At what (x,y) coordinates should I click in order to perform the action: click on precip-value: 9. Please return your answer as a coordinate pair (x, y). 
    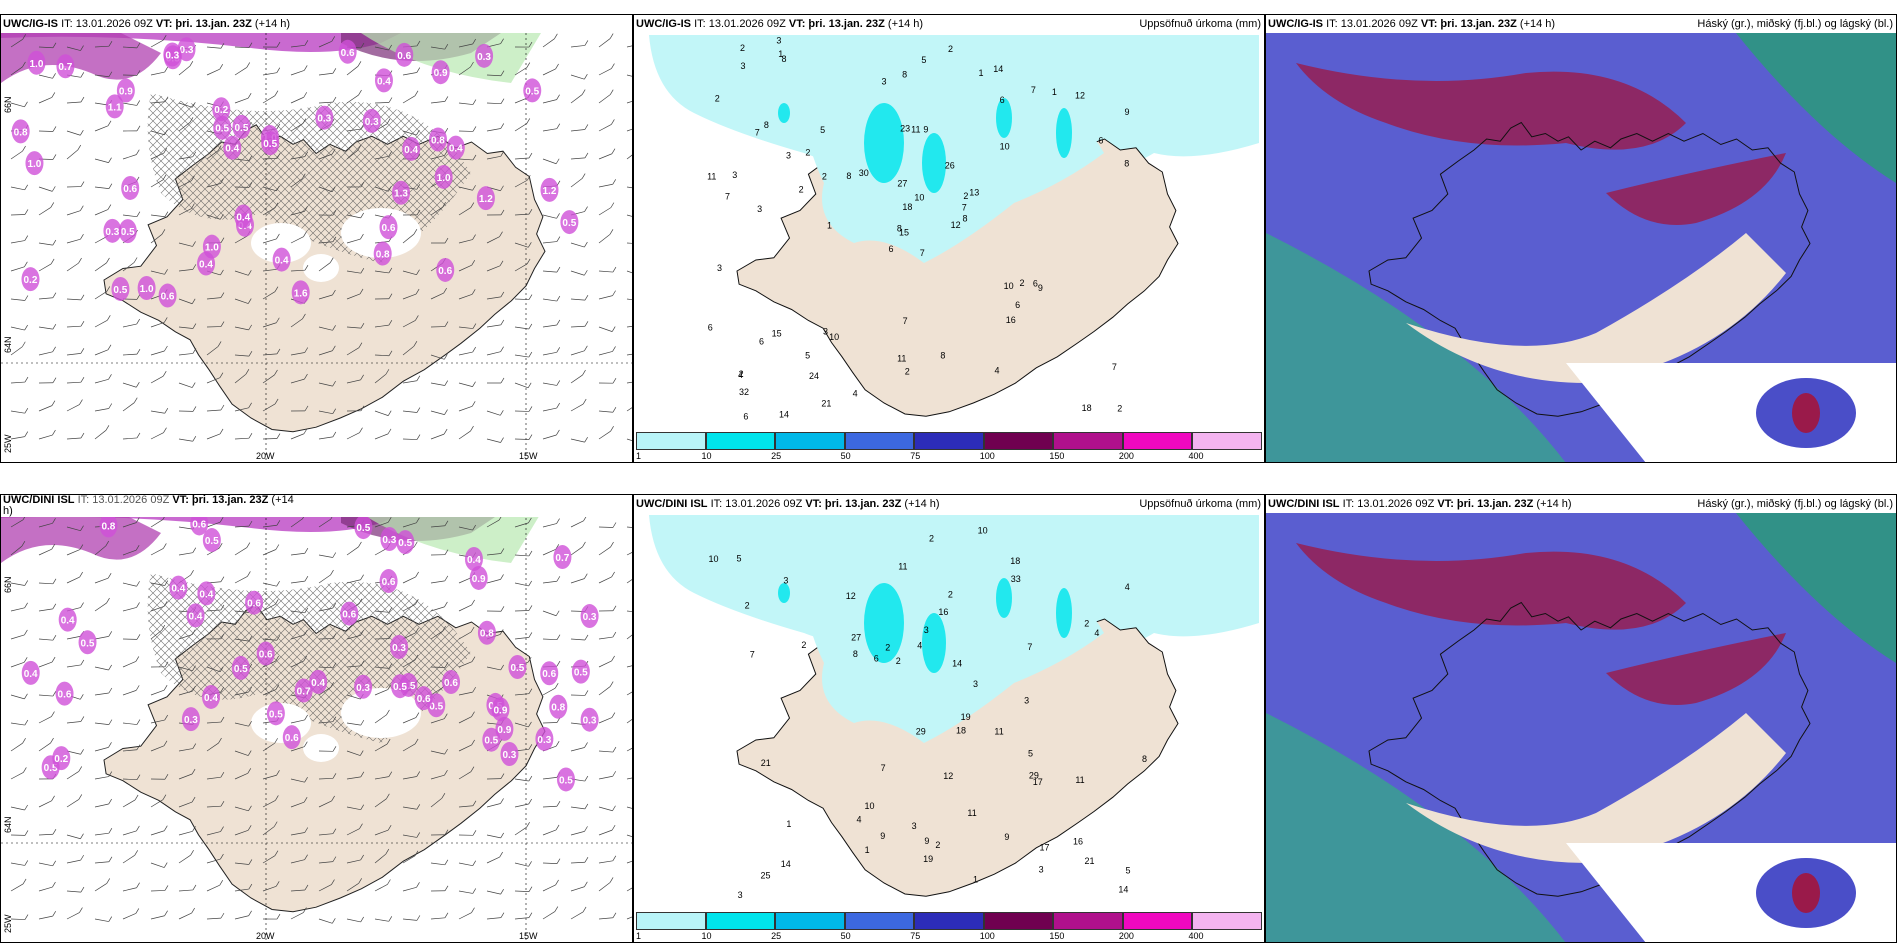
    Looking at the image, I should click on (882, 836).